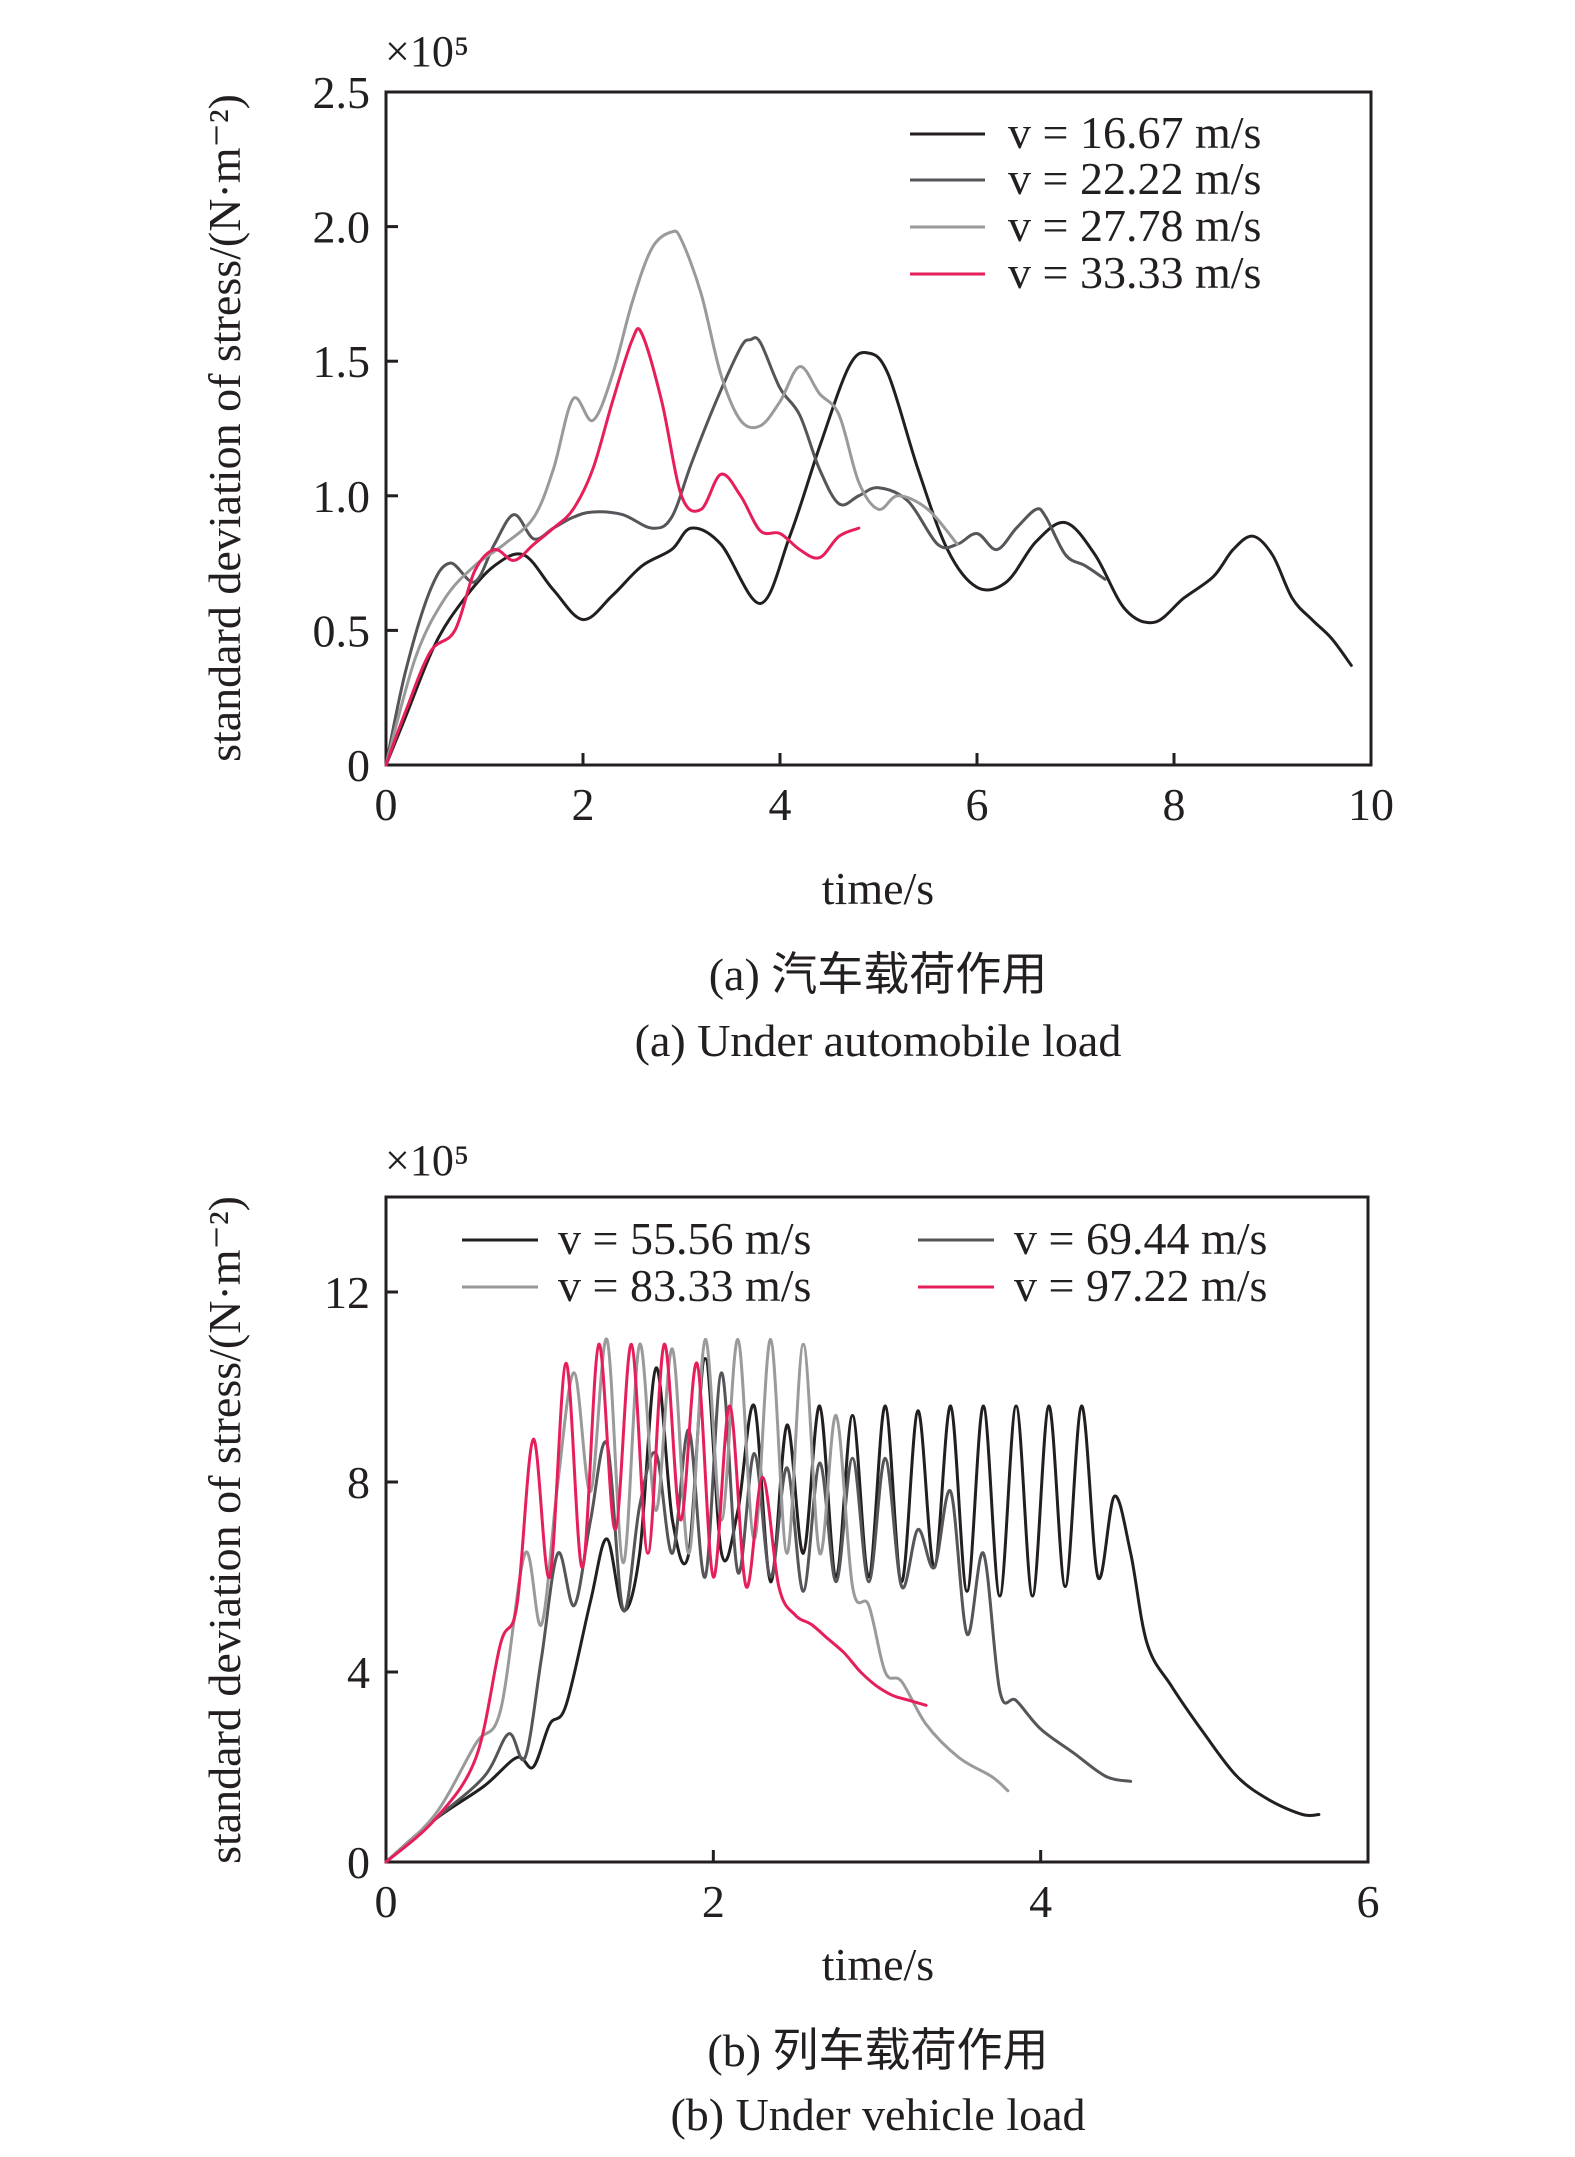 The width and height of the screenshot is (1575, 2157). What do you see at coordinates (1040, 1901) in the screenshot?
I see `b-x-tick-label: 4` at bounding box center [1040, 1901].